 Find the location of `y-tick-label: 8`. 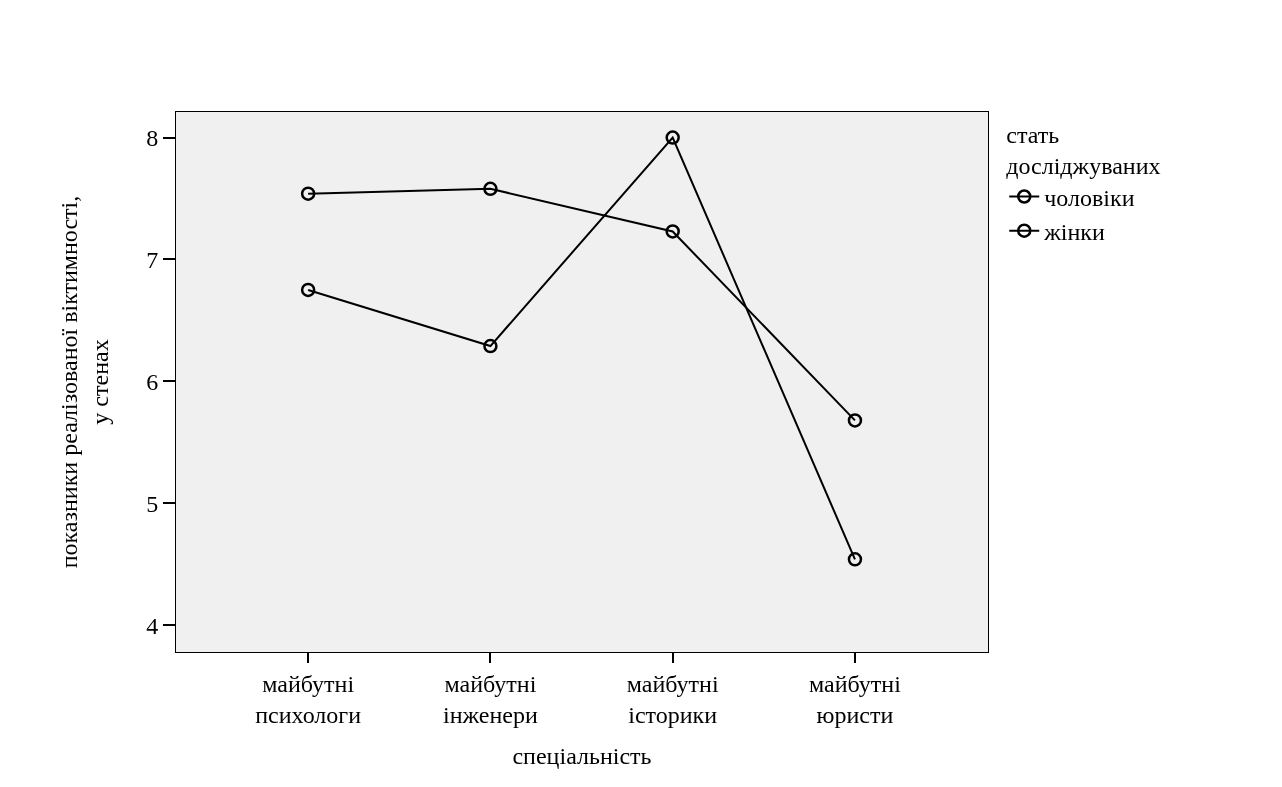

y-tick-label: 8 is located at coordinates (152, 138).